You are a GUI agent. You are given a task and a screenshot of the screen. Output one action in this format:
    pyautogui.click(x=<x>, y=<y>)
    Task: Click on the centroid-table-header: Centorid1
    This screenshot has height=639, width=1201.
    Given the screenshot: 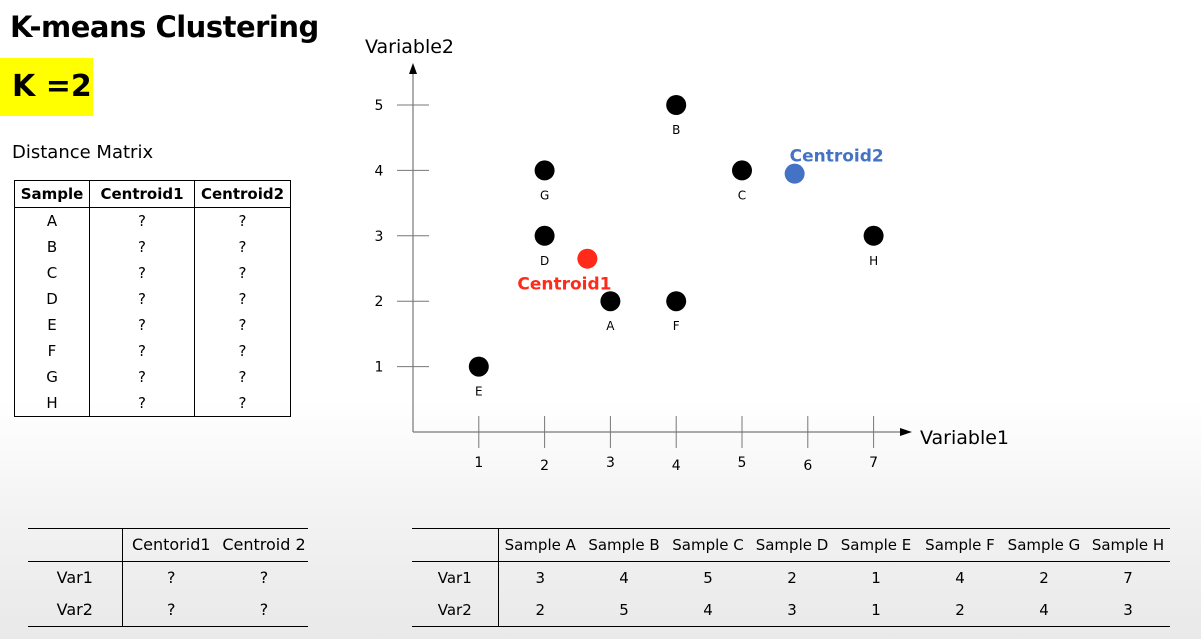 What is the action you would take?
    pyautogui.click(x=171, y=545)
    